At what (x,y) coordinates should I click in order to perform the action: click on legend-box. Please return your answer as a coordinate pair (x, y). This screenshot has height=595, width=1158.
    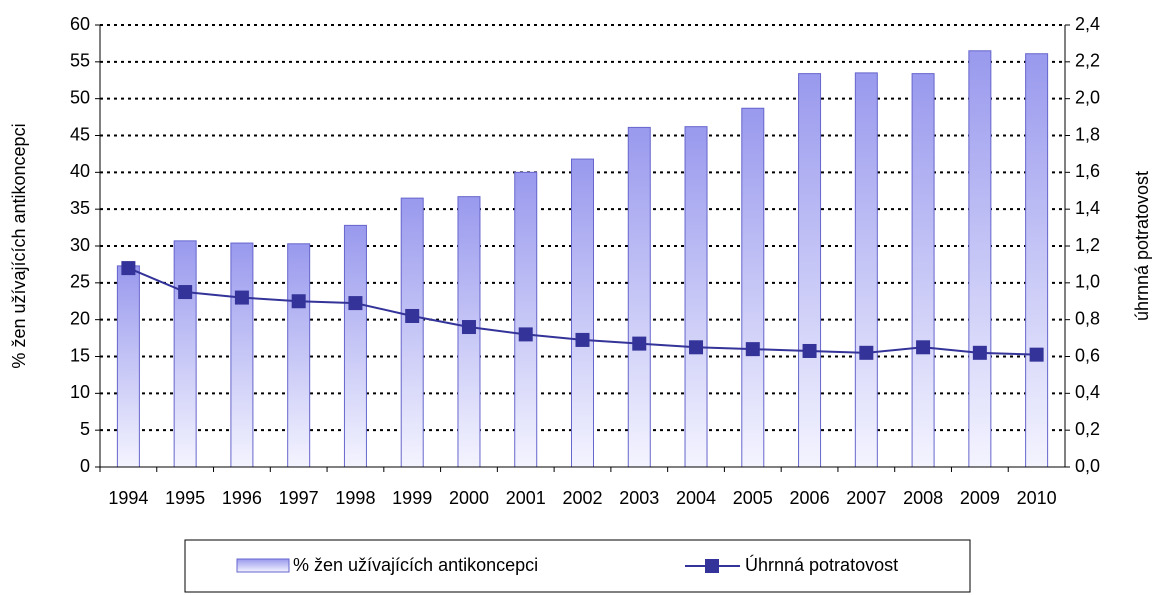
    Looking at the image, I should click on (577, 566).